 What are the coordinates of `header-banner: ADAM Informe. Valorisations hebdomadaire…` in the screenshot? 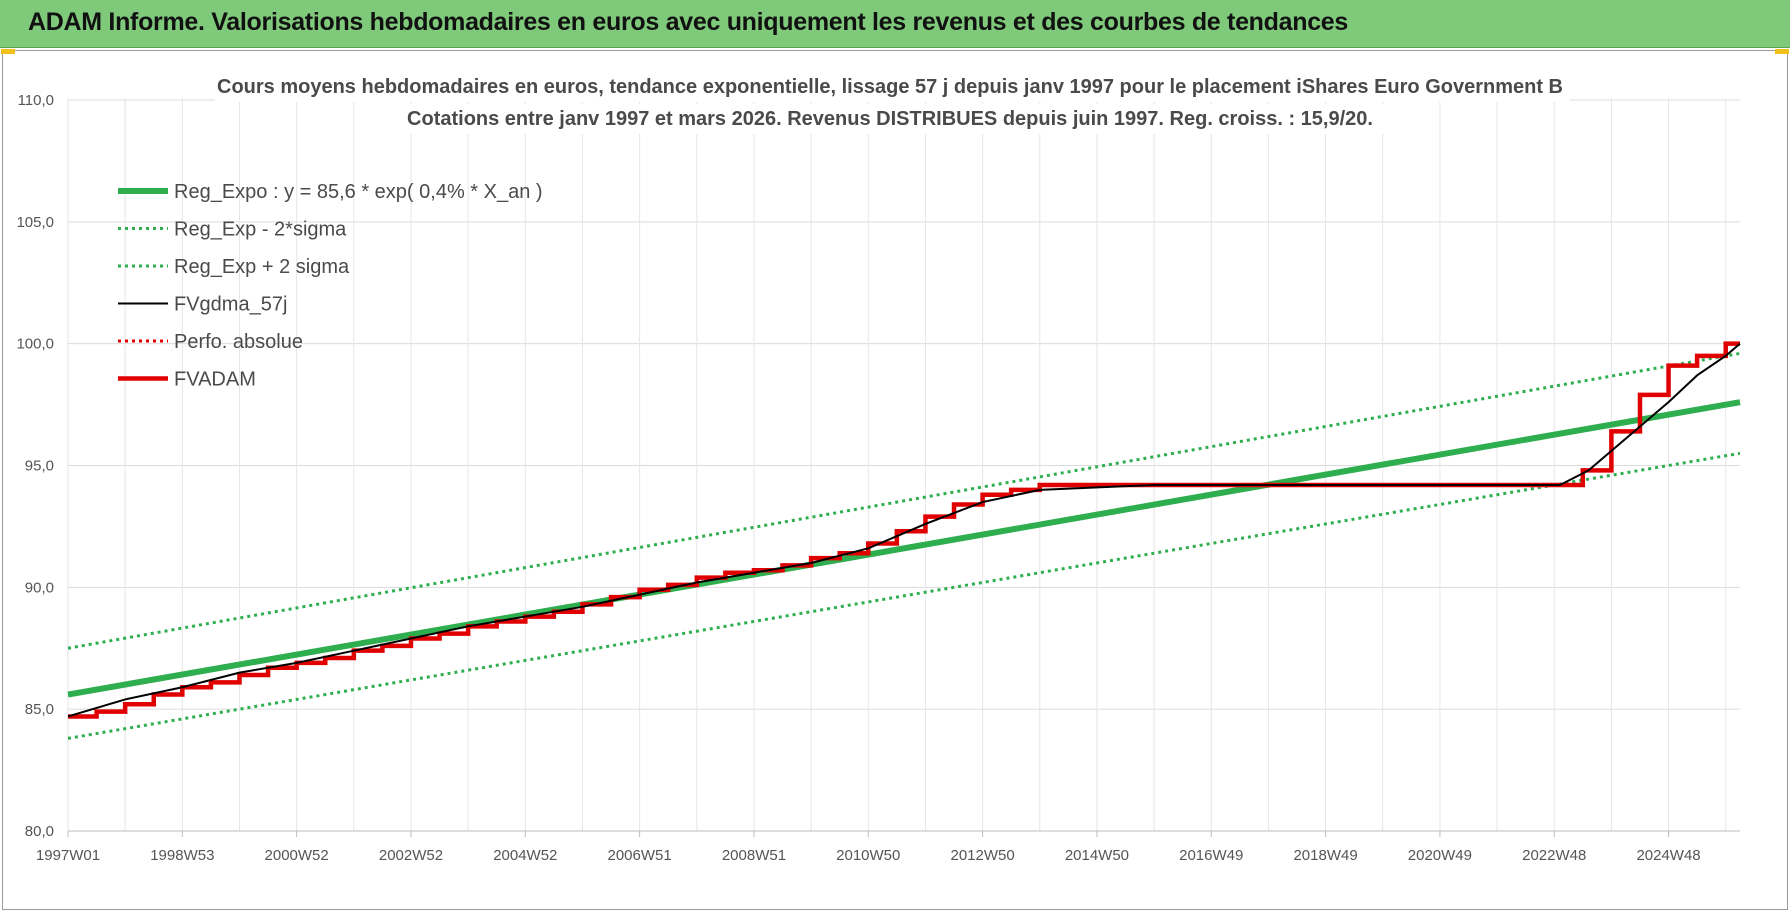 It's located at (895, 24).